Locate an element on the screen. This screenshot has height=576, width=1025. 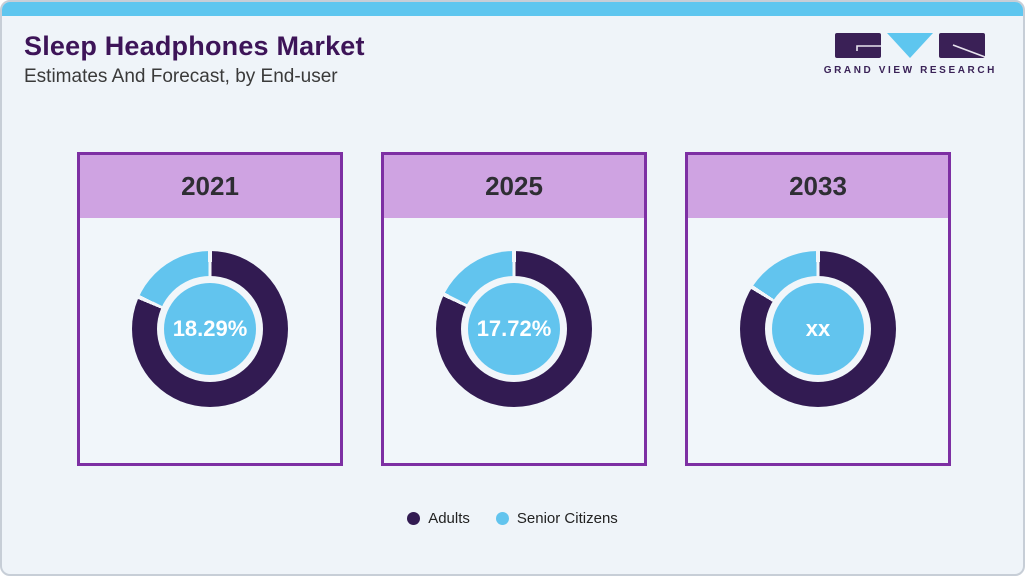
donut-chart-2021: 18.29% is located at coordinates (210, 329).